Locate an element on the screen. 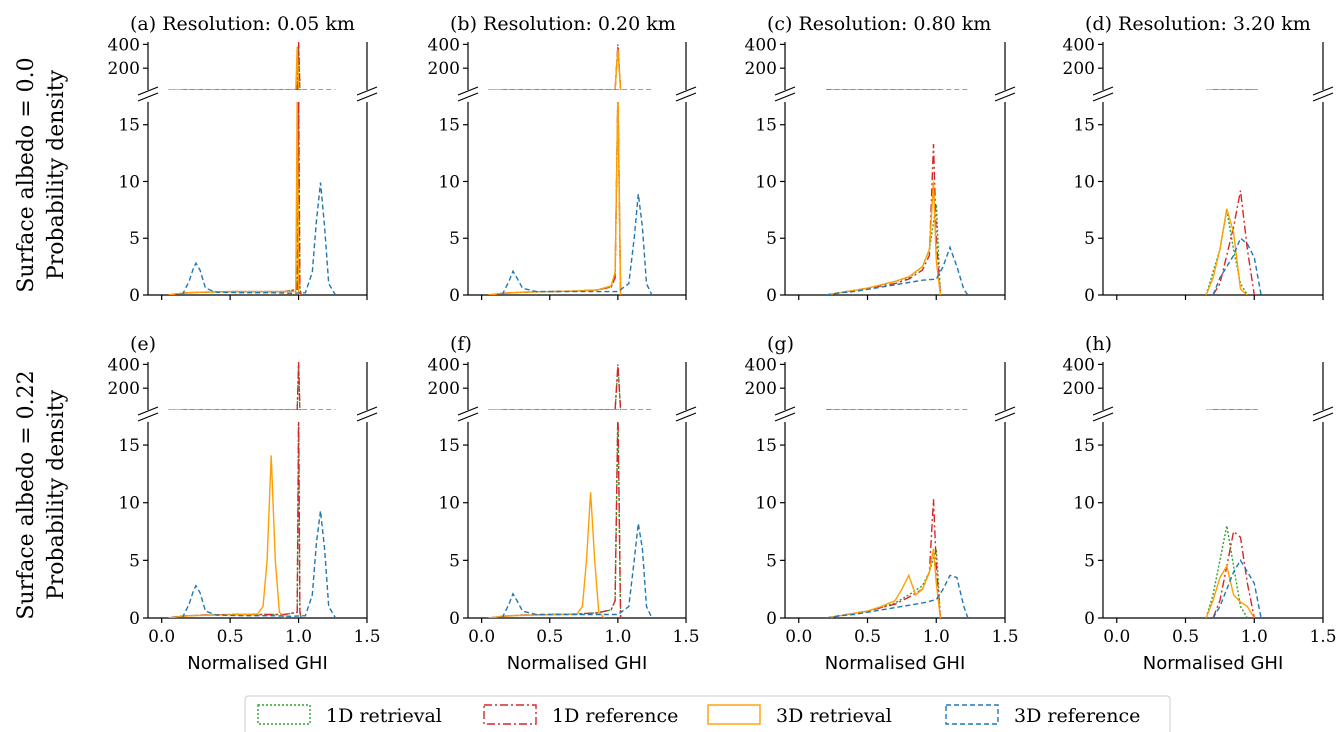  row-label-bottom-albedo: Surface albedo = 0.22 is located at coordinates (26, 494).